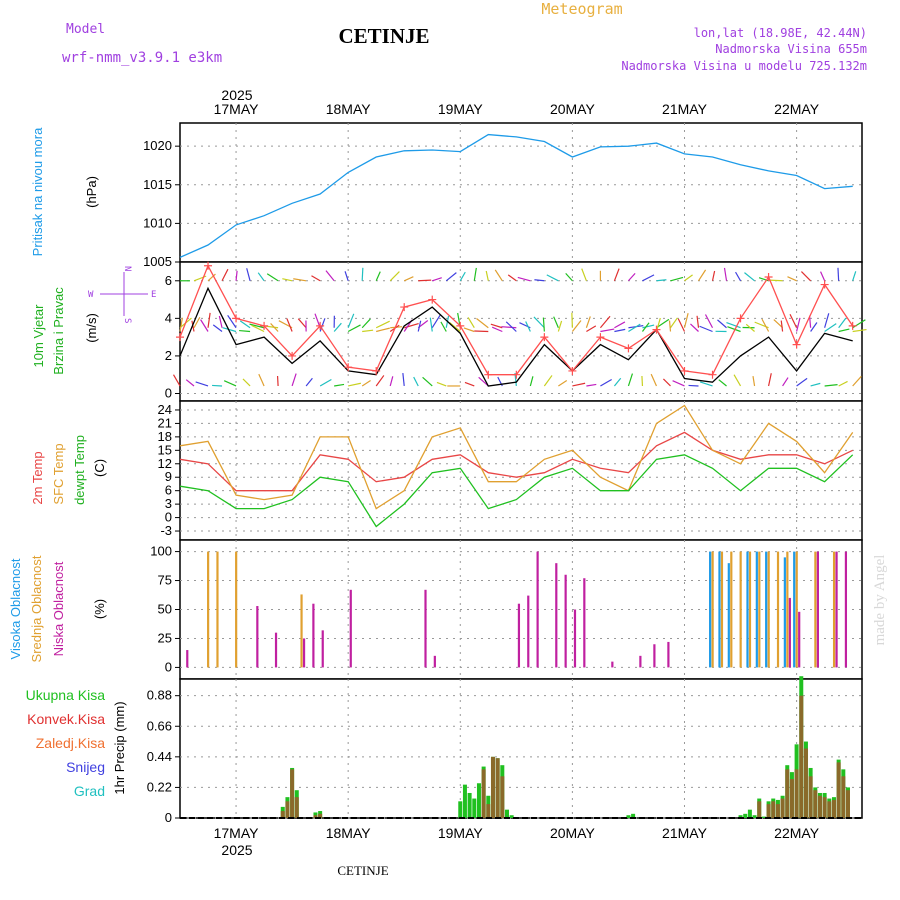  What do you see at coordinates (91, 192) in the screenshot?
I see `pressure-unit: (hPa)` at bounding box center [91, 192].